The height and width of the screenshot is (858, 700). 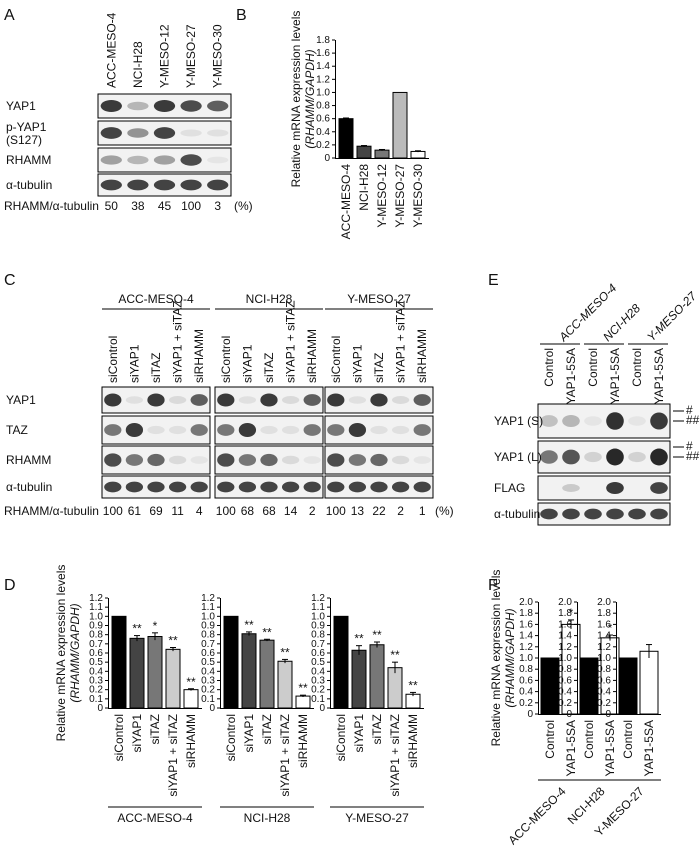 What do you see at coordinates (382, 196) in the screenshot?
I see `chart-b-cat-label-1-3: Y-MESO-12` at bounding box center [382, 196].